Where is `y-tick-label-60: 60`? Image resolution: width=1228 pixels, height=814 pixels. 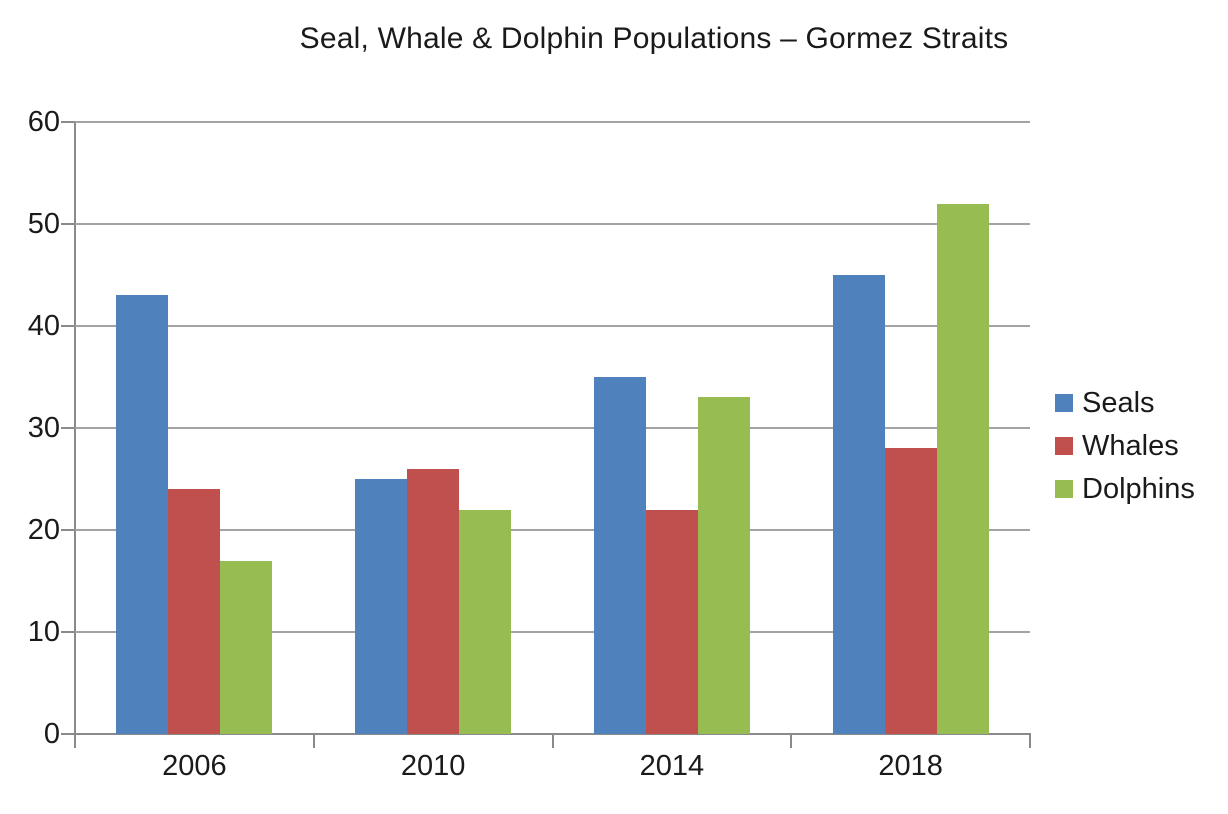
y-tick-label-60: 60 is located at coordinates (43, 122).